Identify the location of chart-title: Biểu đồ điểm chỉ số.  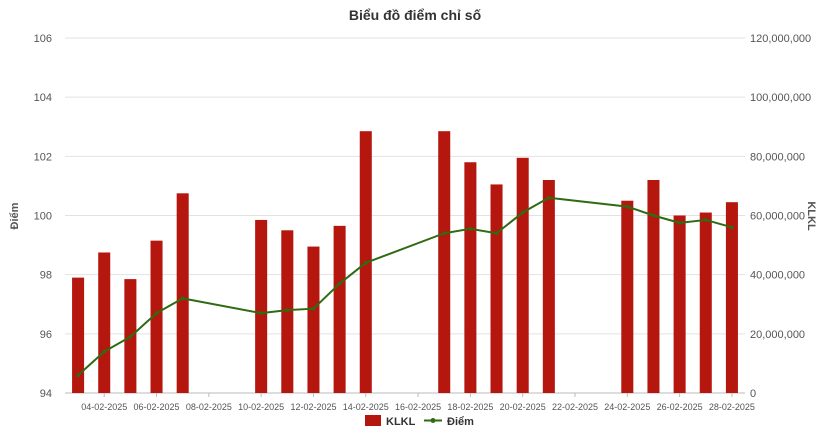
(415, 15).